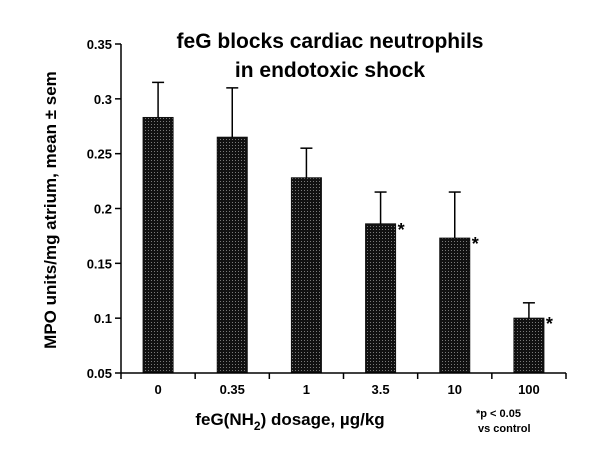 This screenshot has height=476, width=600. I want to click on x-tick-label-1: 1, so click(306, 389).